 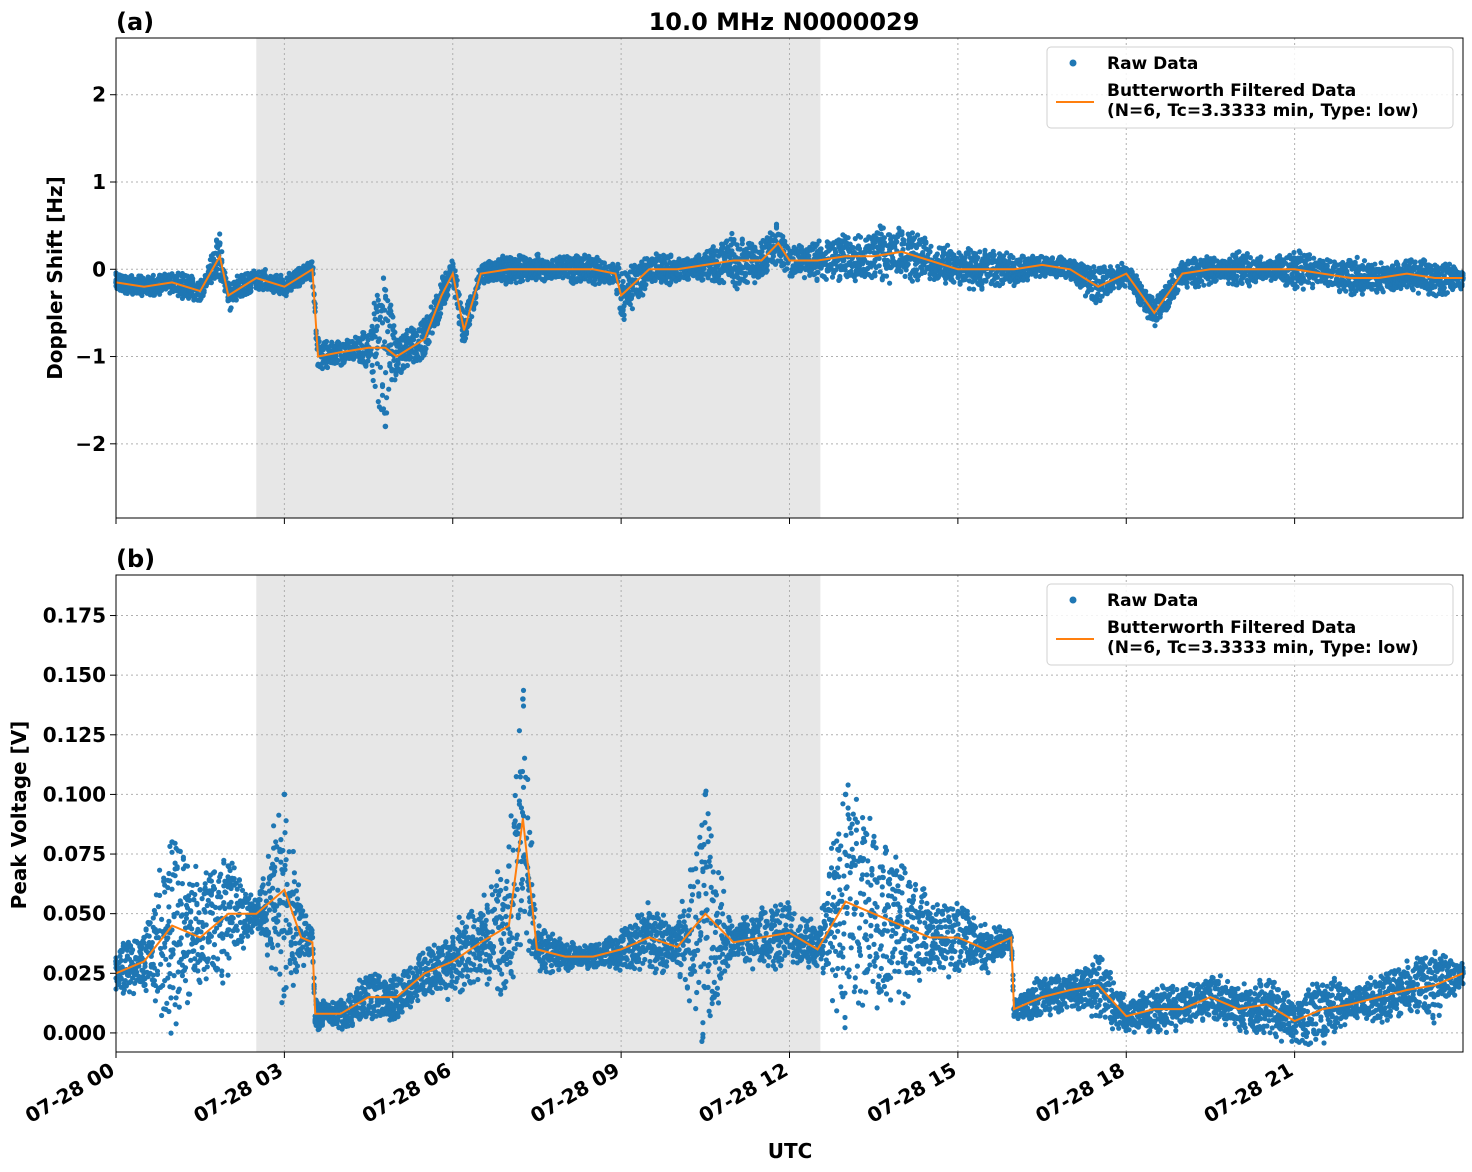 I want to click on y-axis-label-doppler: Doppler Shift [Hz], so click(x=55, y=278).